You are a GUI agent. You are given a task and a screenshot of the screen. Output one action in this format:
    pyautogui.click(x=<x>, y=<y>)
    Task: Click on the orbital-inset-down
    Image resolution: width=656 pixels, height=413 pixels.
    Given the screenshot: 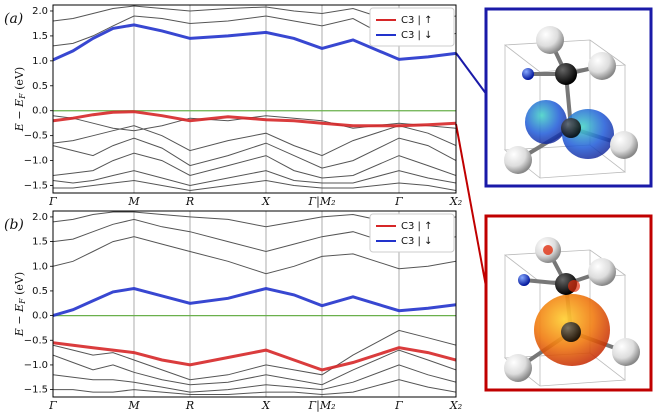 What is the action you would take?
    pyautogui.click(x=568, y=97)
    